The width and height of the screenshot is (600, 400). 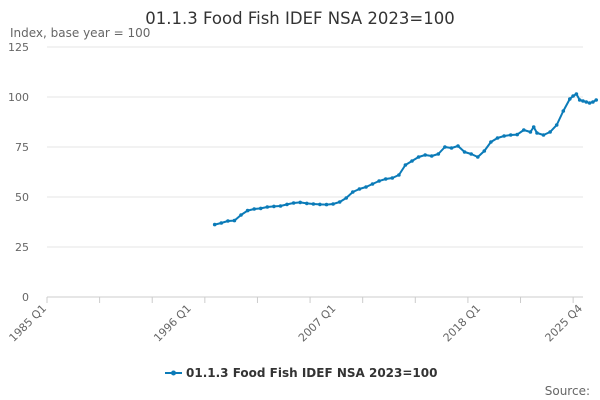 I want to click on y-tick-label: 25, so click(x=22, y=247).